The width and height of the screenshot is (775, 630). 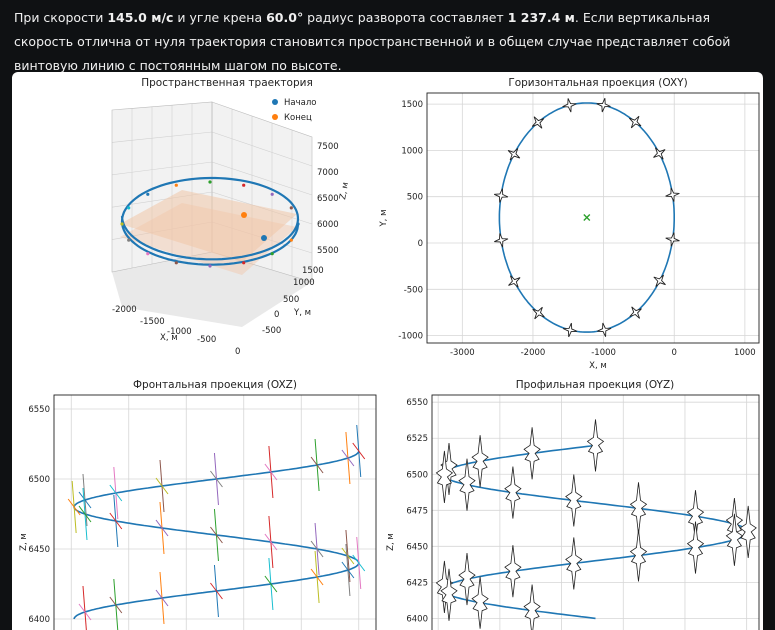 What do you see at coordinates (264, 238) in the screenshot?
I see `chart-3d-start-point` at bounding box center [264, 238].